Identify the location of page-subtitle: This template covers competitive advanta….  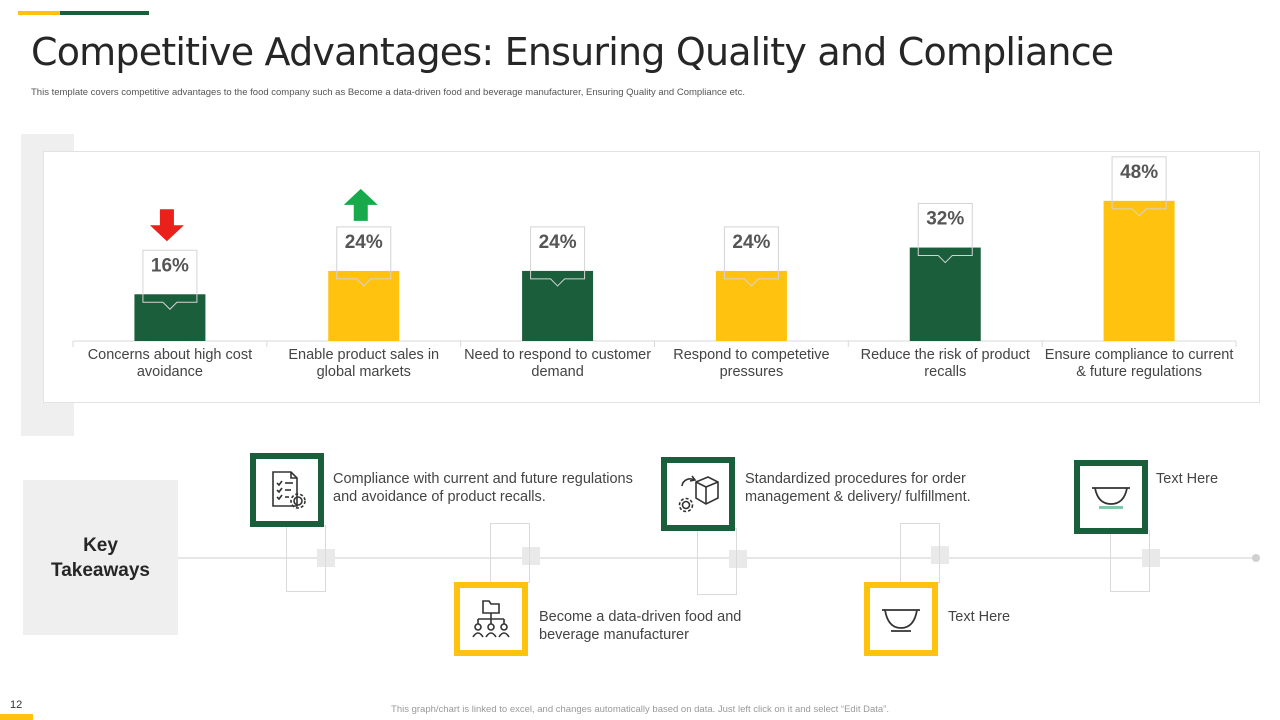
(388, 92).